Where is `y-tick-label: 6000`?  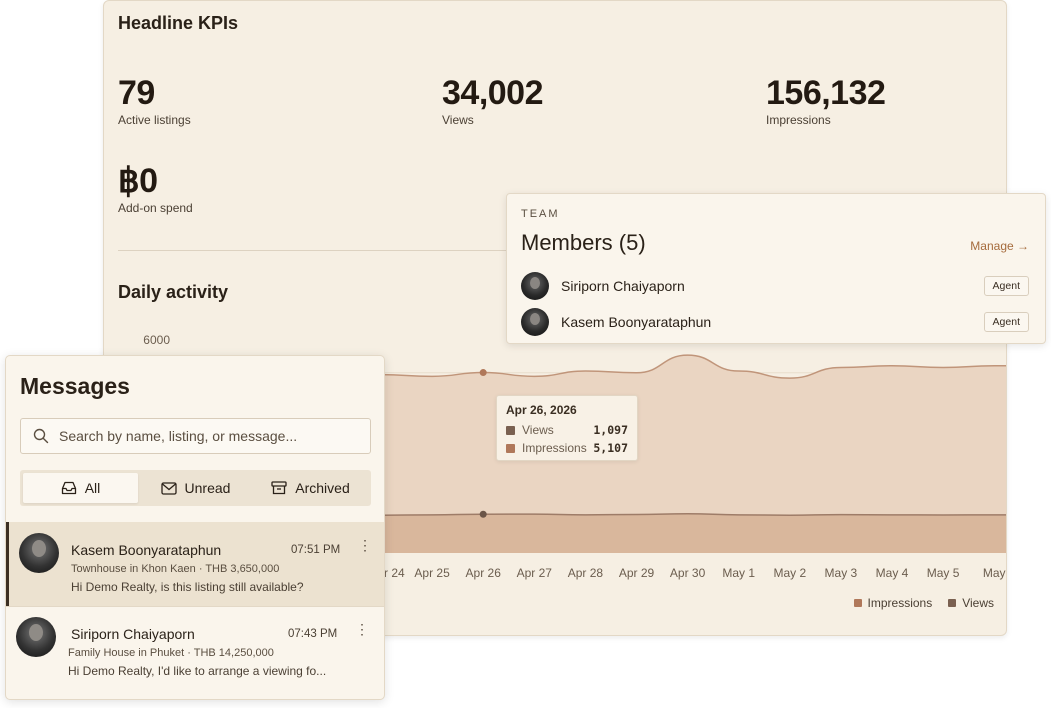
y-tick-label: 6000 is located at coordinates (156, 340).